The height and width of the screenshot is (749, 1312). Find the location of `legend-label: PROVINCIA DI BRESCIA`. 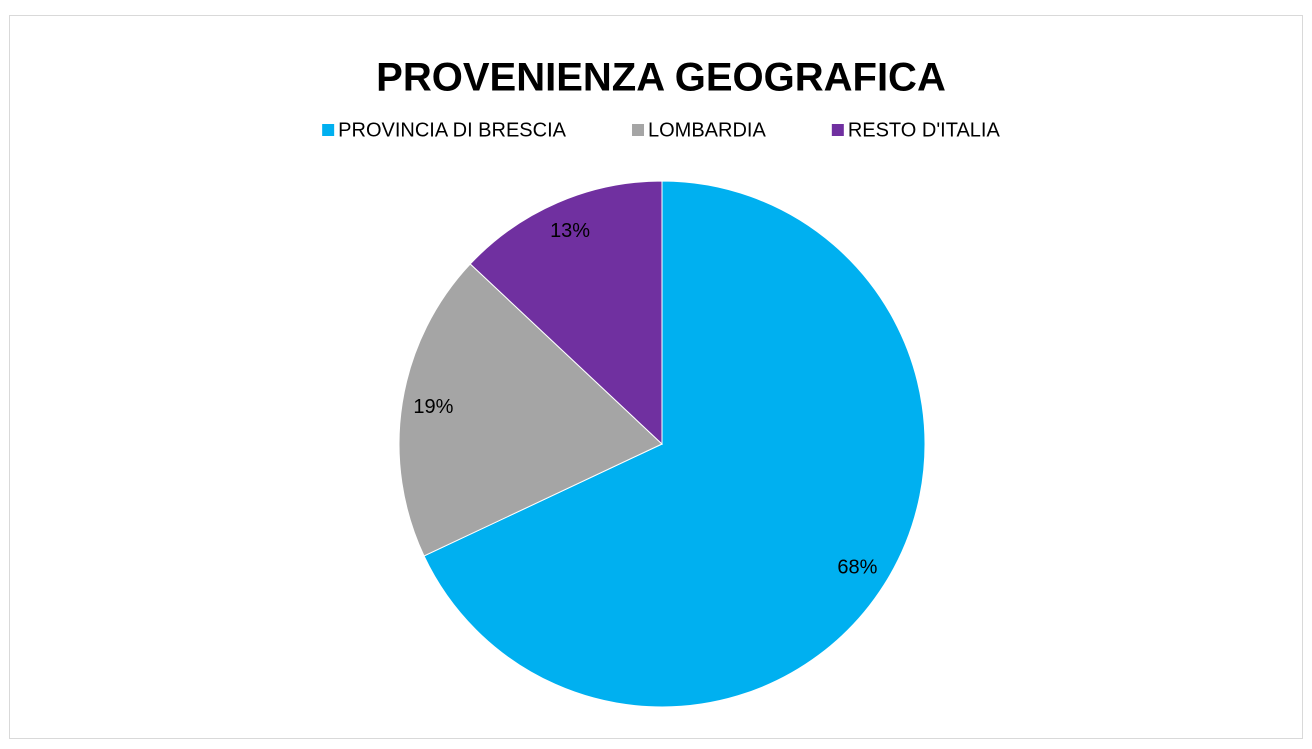

legend-label: PROVINCIA DI BRESCIA is located at coordinates (452, 130).